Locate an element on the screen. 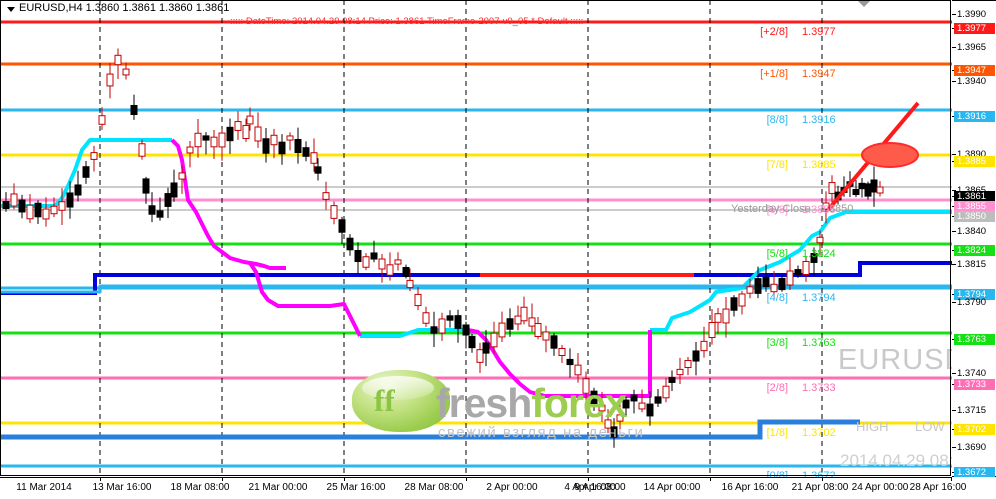 The image size is (996, 499). murray-level-caption: [1/8] 1.3702 is located at coordinates (789, 433).